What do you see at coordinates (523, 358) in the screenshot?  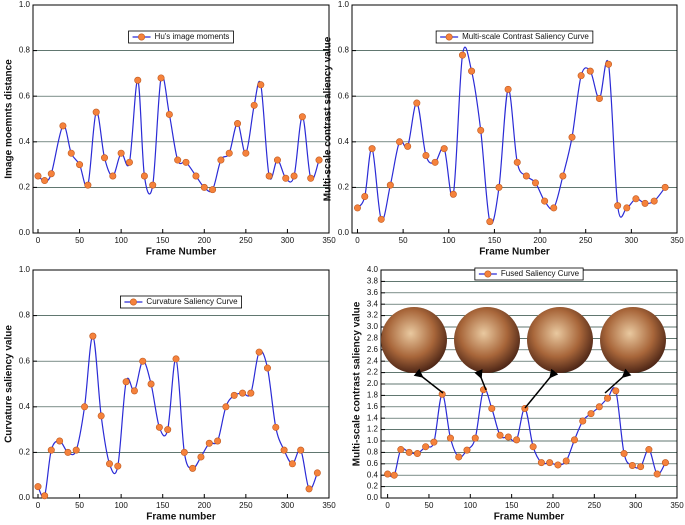 I see `photos` at bounding box center [523, 358].